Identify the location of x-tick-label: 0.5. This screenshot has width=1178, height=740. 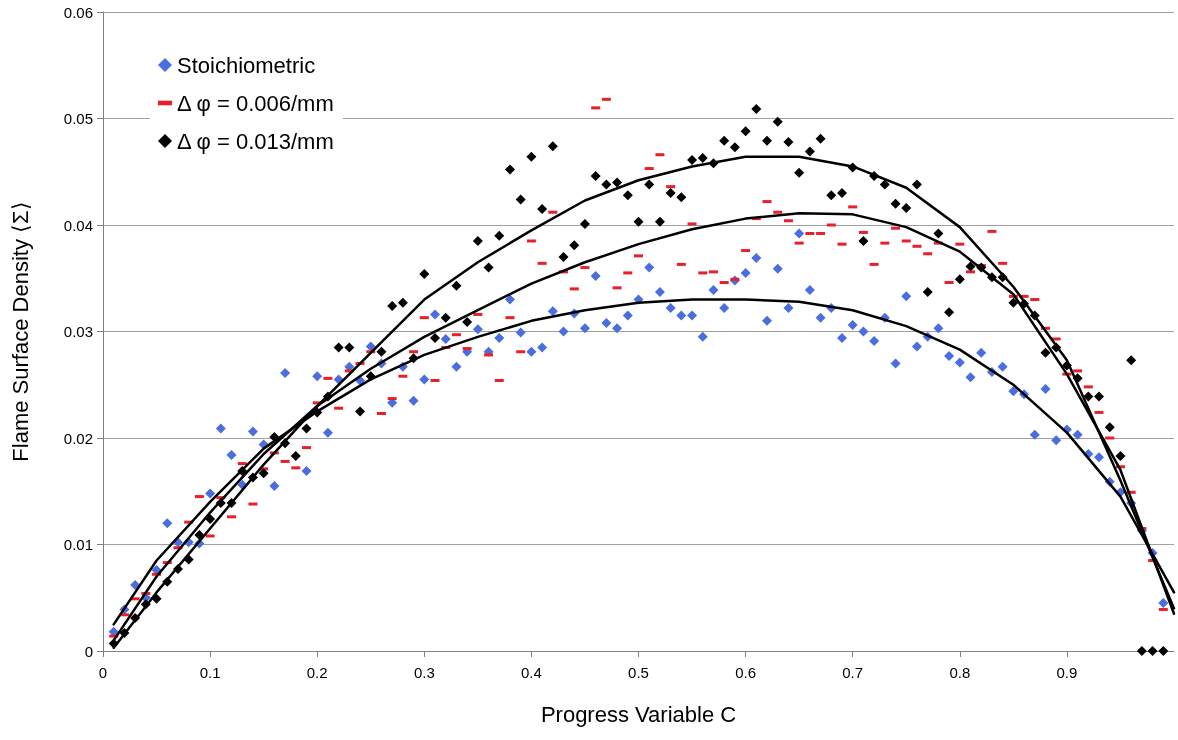
(638, 672).